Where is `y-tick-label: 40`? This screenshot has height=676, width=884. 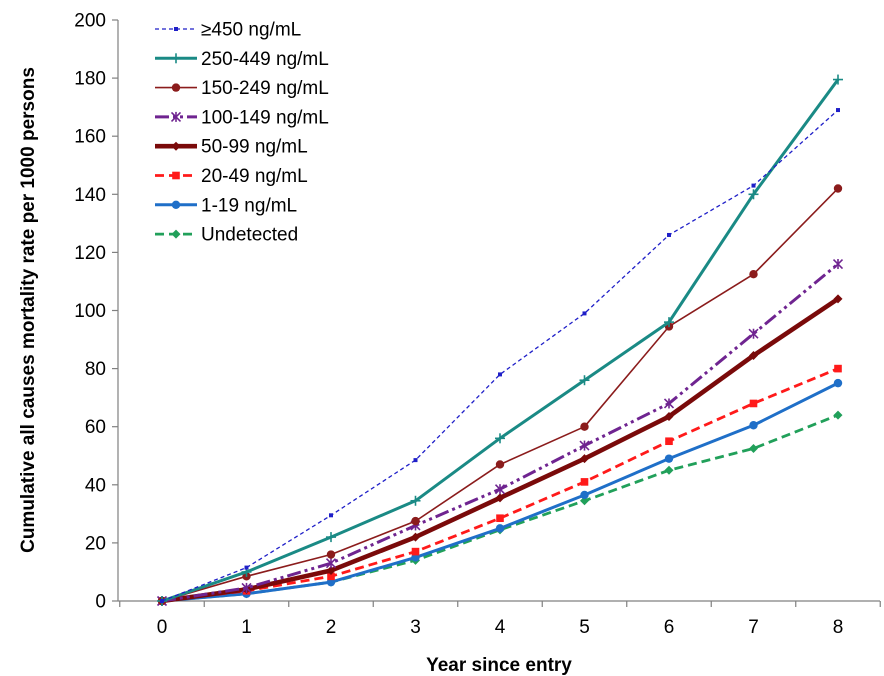 y-tick-label: 40 is located at coordinates (95, 485).